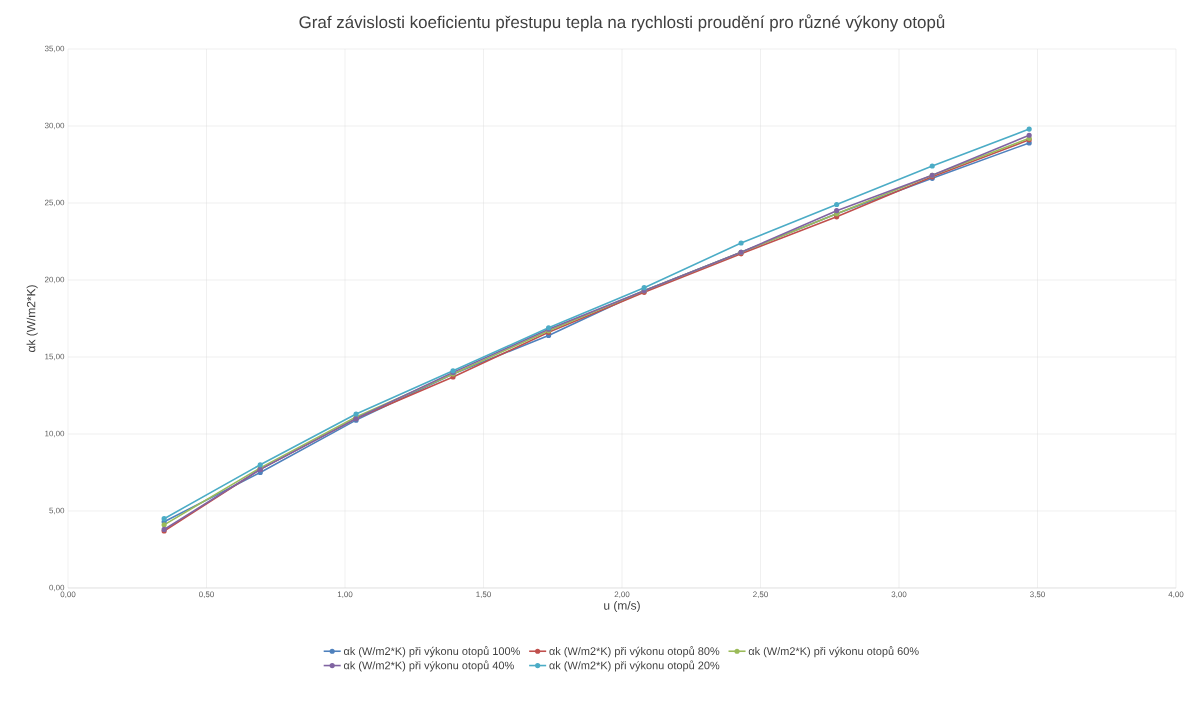 This screenshot has width=1196, height=702. What do you see at coordinates (622, 23) in the screenshot?
I see `chart-title: Graf závislosti koeficientu přestupu tepla na rychlosti proudění pro různé výkony otopů` at bounding box center [622, 23].